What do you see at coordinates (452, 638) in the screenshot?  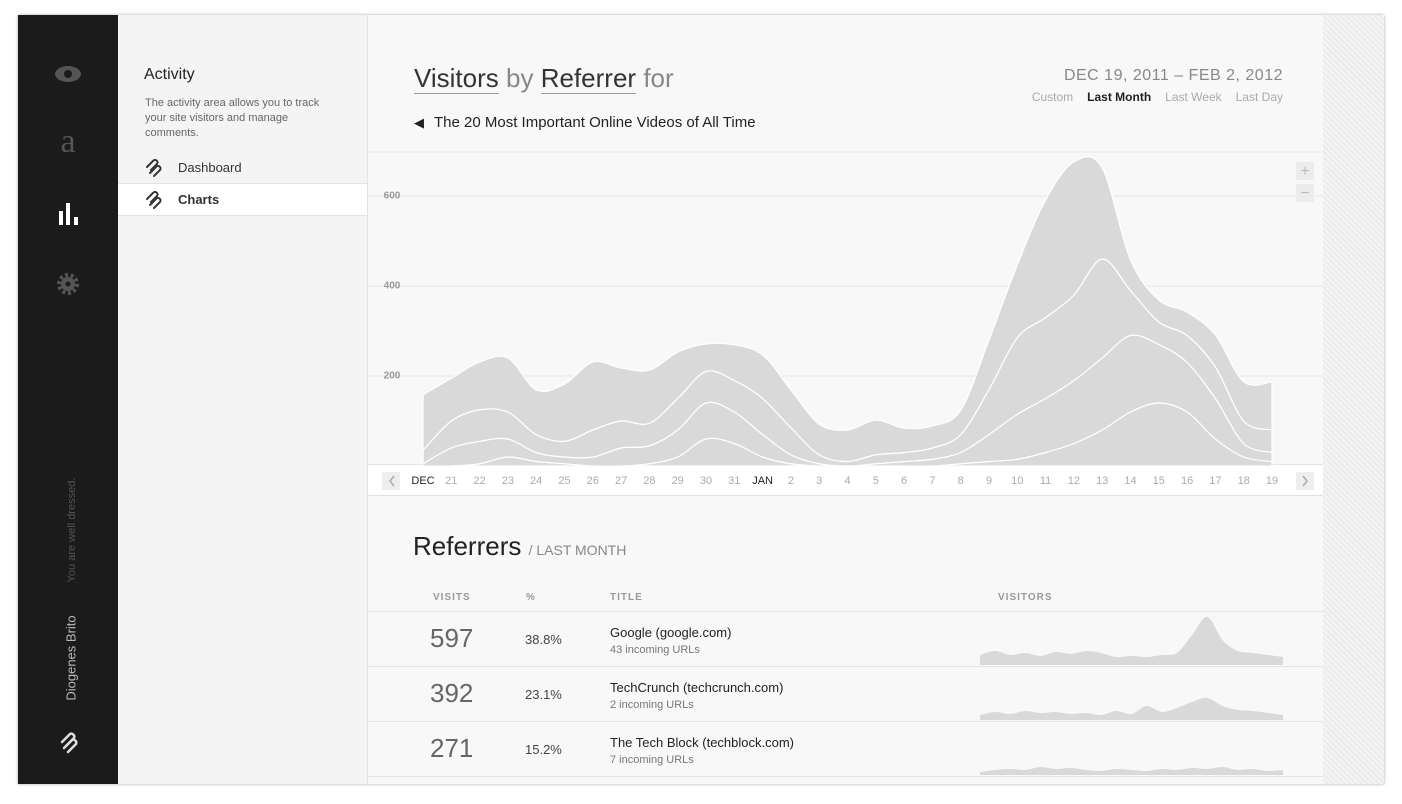 I see `visits: 597` at bounding box center [452, 638].